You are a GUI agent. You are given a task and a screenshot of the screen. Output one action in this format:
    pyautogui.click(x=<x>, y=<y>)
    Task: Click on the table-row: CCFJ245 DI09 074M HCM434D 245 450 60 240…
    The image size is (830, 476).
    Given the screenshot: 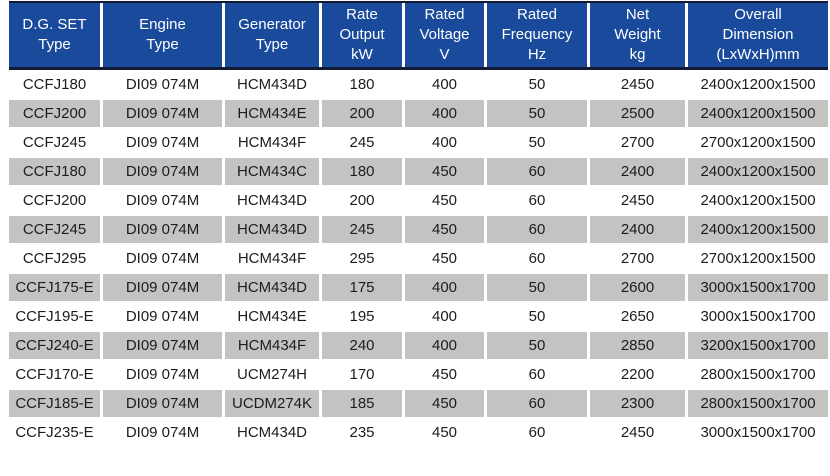 What is the action you would take?
    pyautogui.click(x=418, y=229)
    